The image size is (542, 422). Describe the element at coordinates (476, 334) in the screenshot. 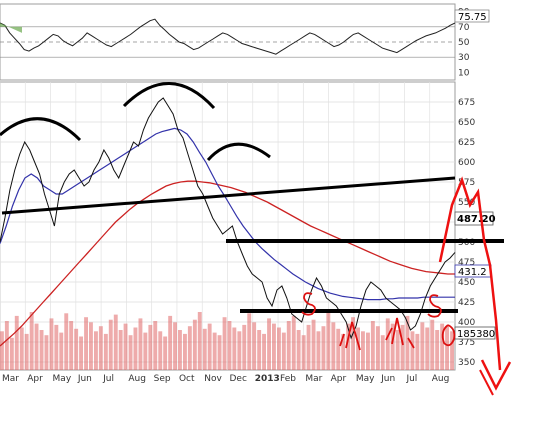

I see `volume-current-value: 185380` at that location.